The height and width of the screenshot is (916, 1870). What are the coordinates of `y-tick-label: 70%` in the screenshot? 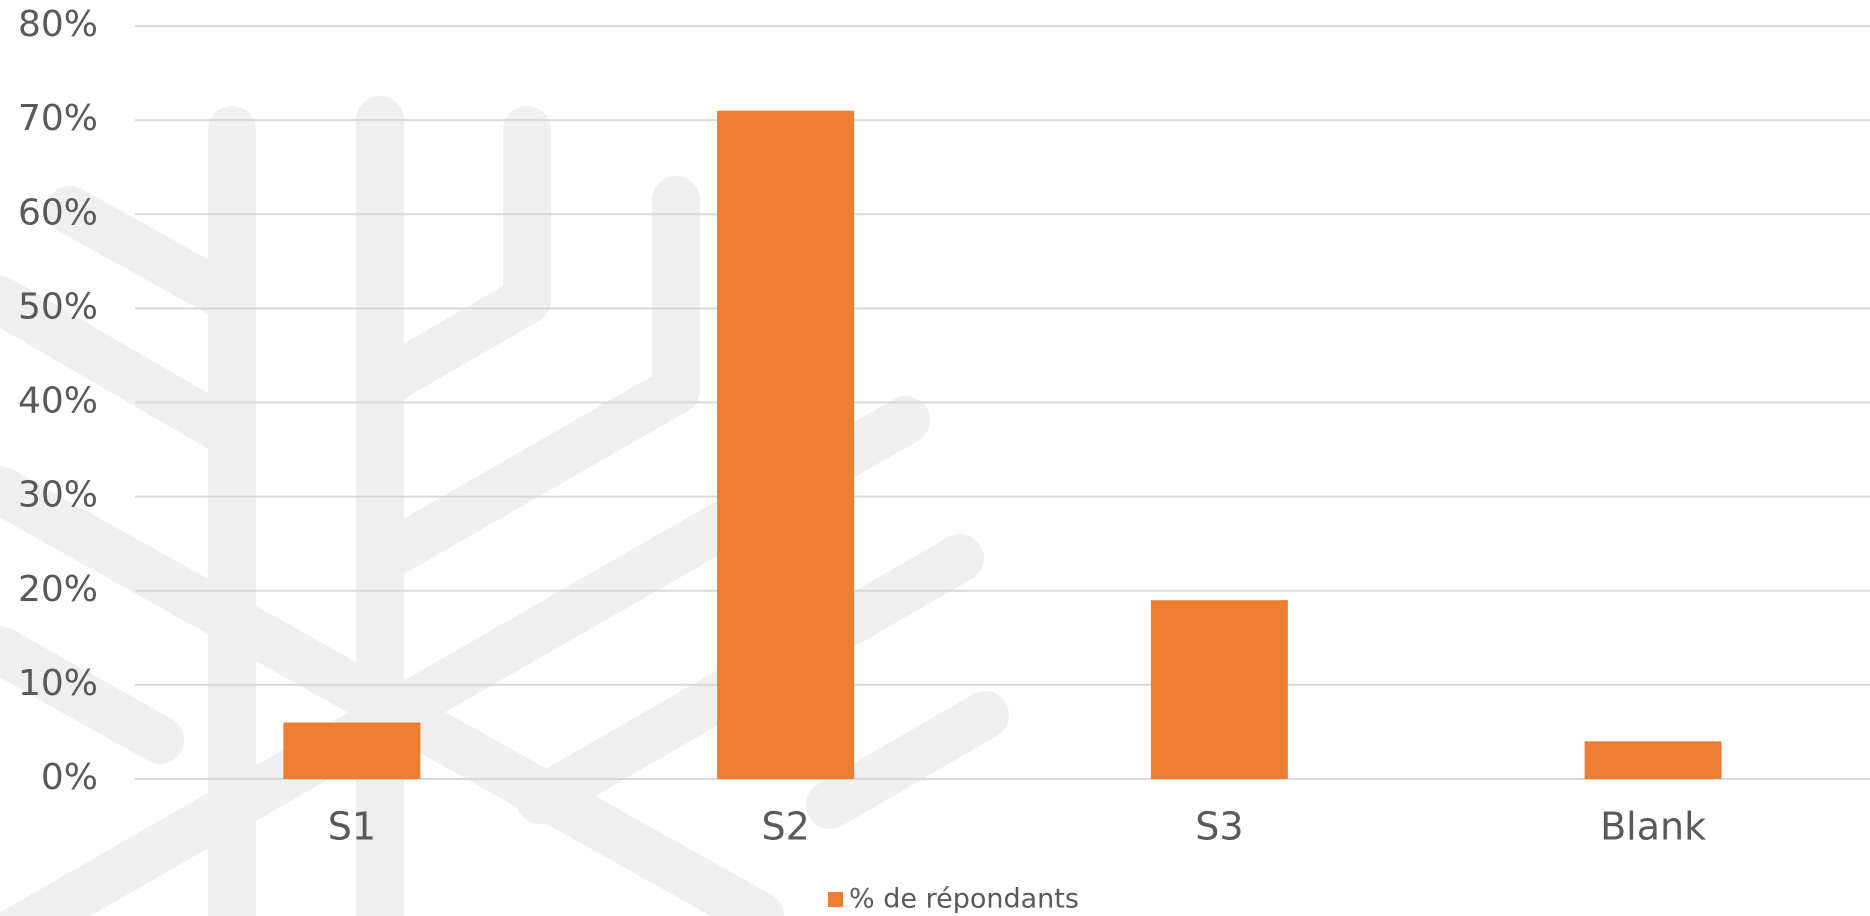 It's located at (58, 118).